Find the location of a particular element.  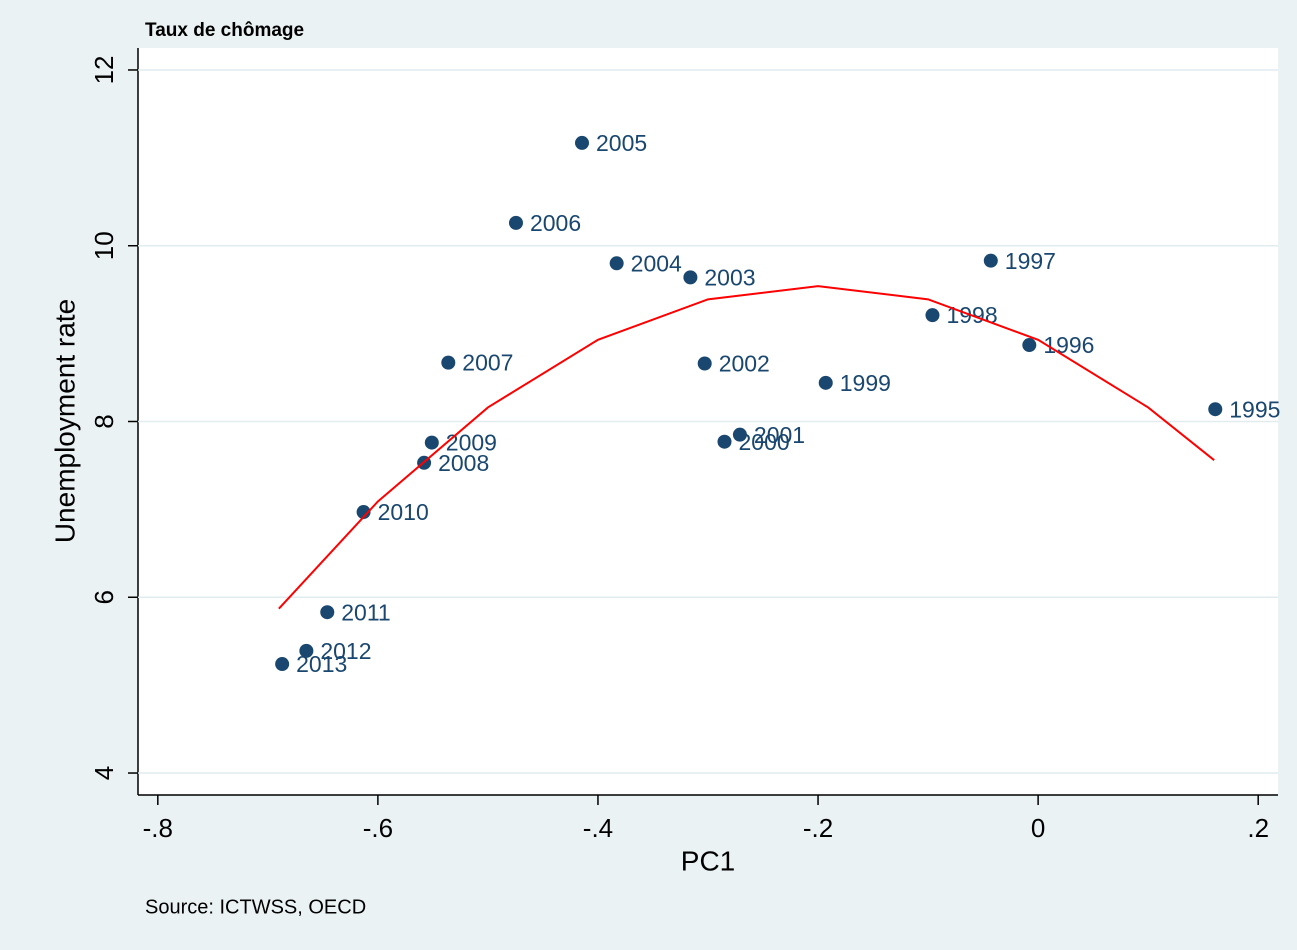

point-label: 1997 is located at coordinates (1030, 261).